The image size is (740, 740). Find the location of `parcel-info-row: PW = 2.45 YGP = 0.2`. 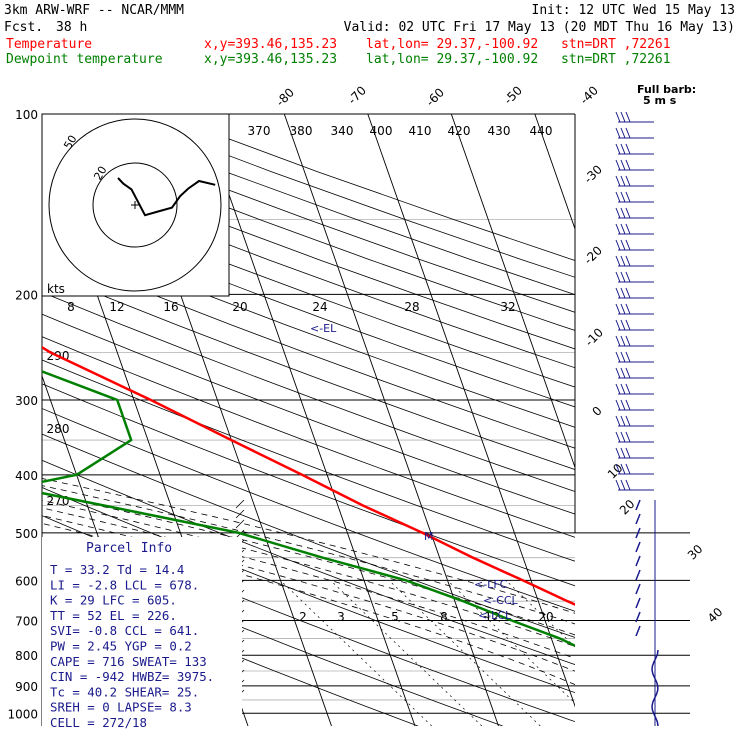

parcel-info-row: PW = 2.45 YGP = 0.2 is located at coordinates (121, 646).